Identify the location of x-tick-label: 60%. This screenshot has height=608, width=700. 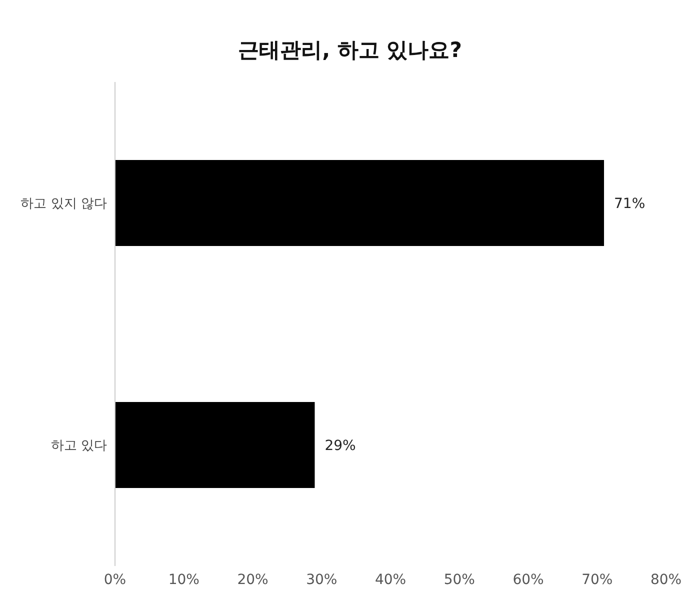
(528, 580).